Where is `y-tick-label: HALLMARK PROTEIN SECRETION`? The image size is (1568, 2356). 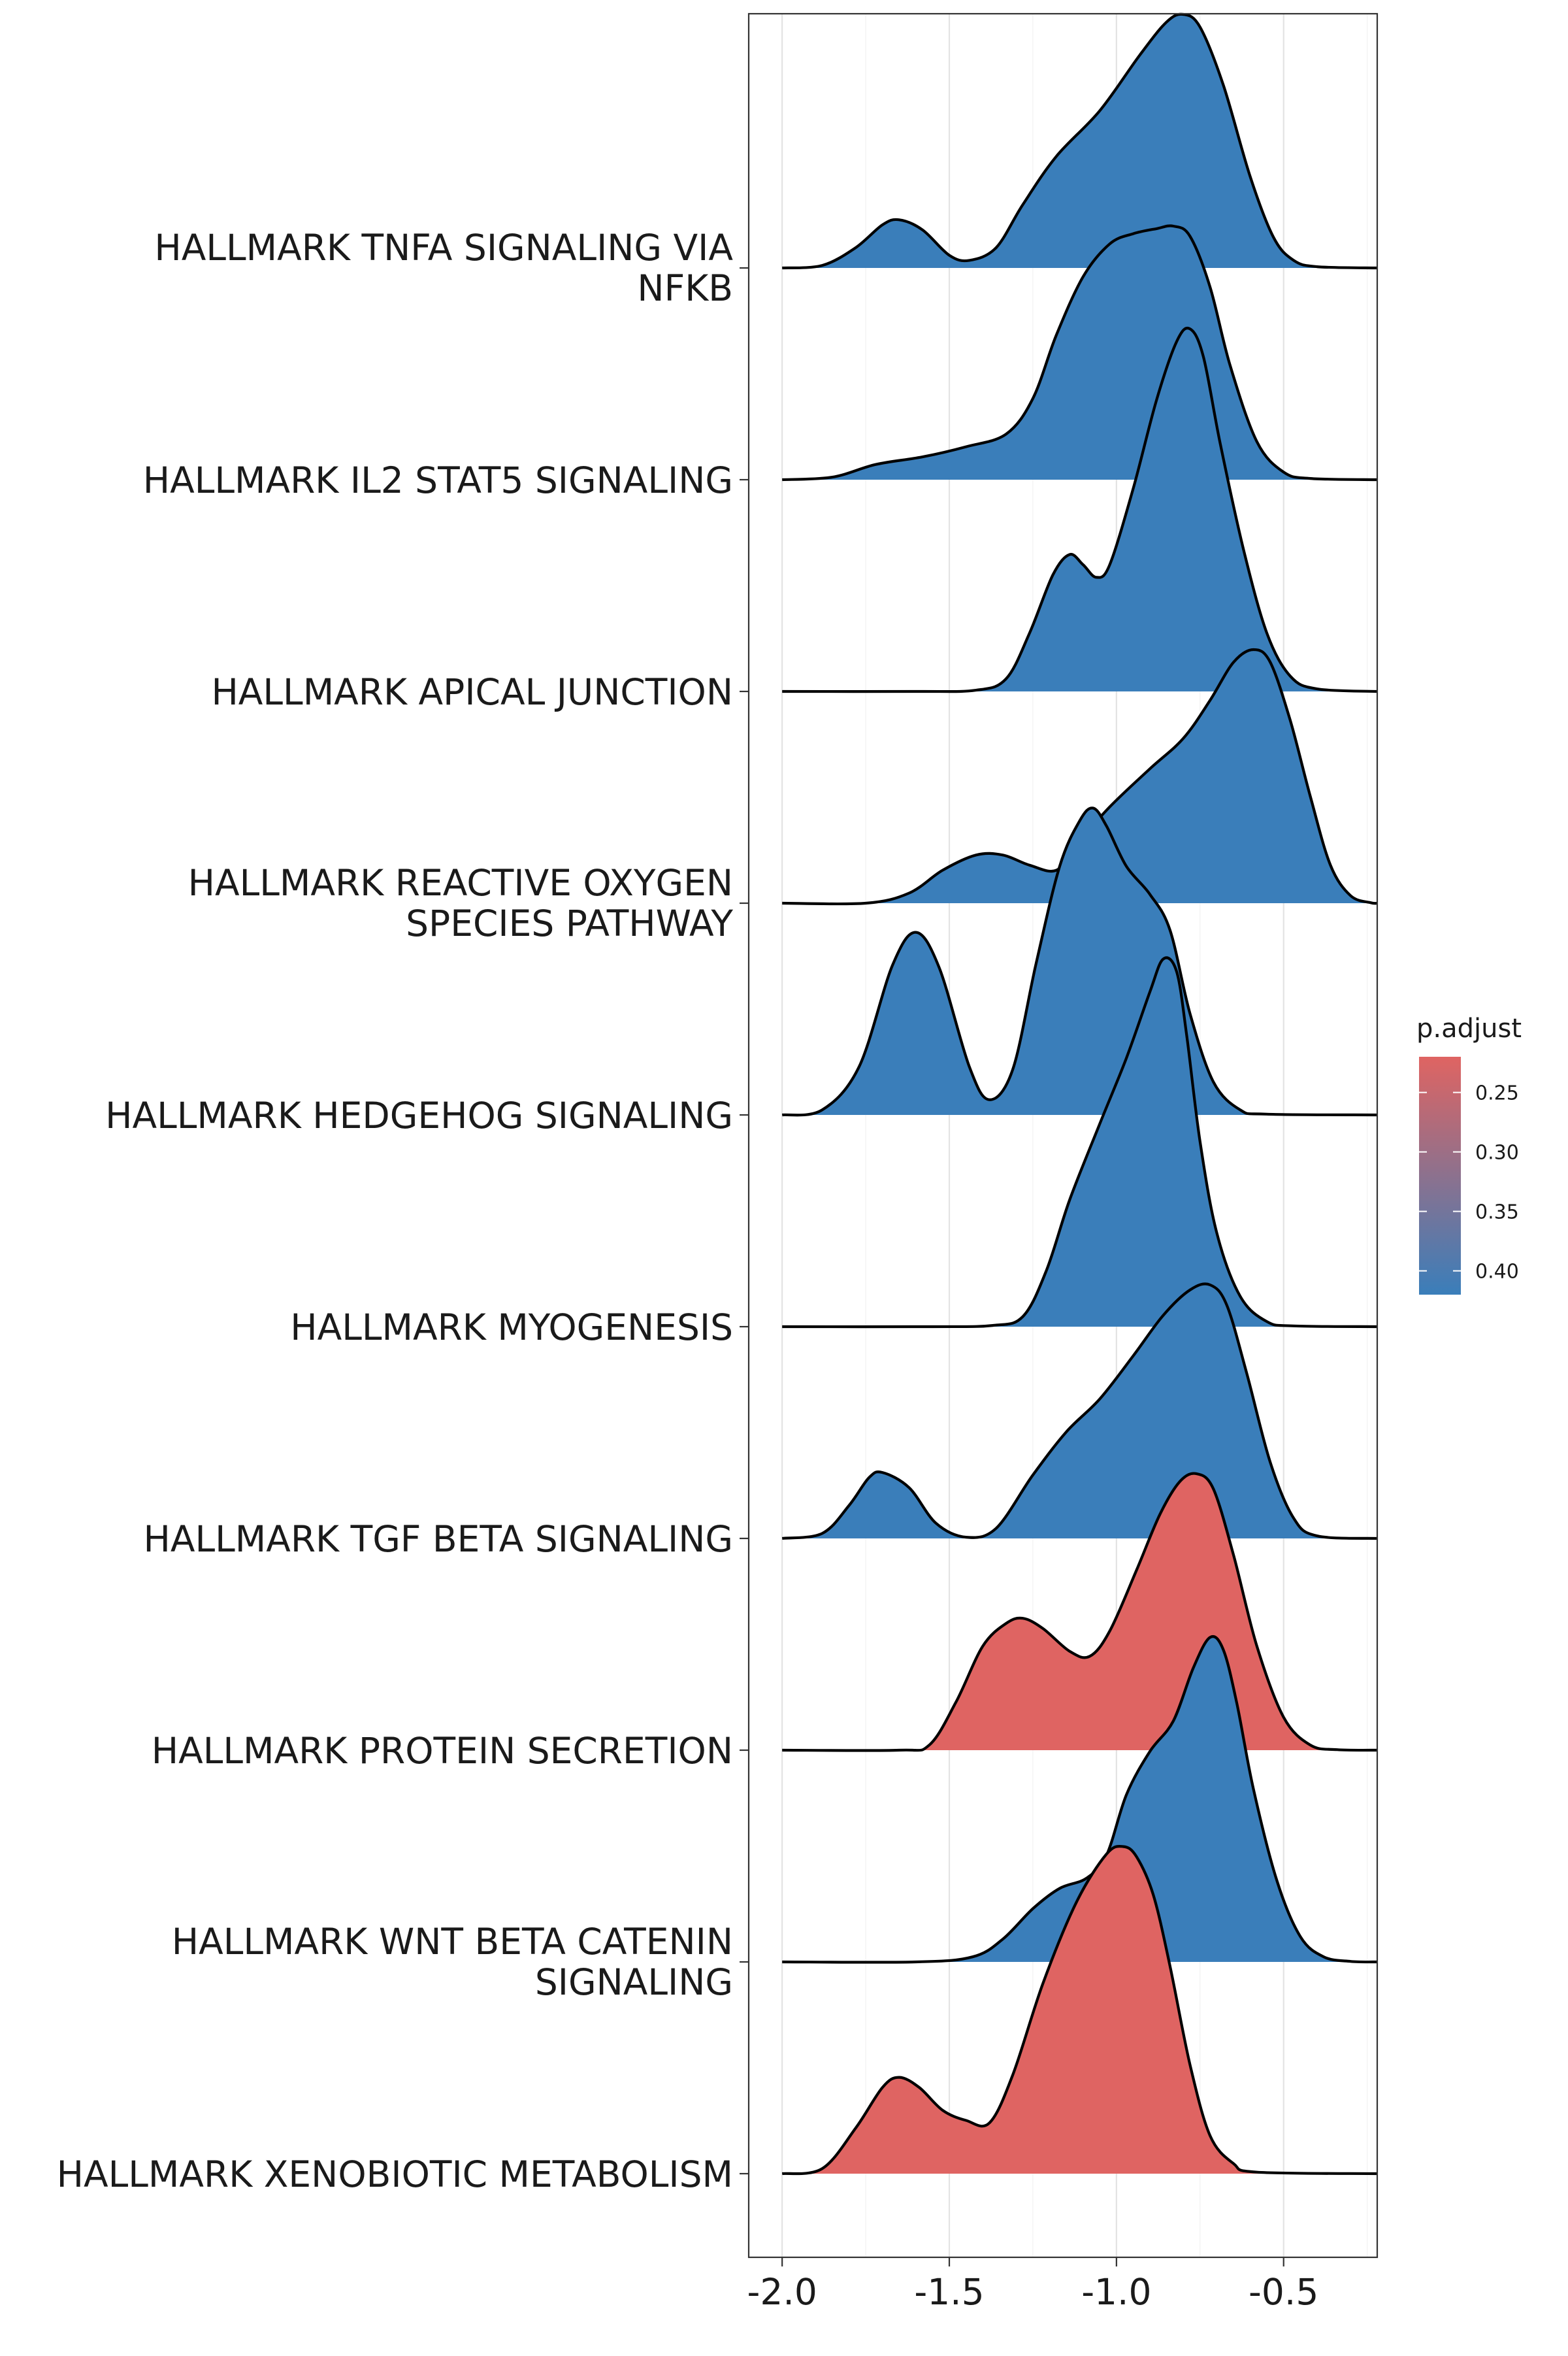 y-tick-label: HALLMARK PROTEIN SECRETION is located at coordinates (442, 1751).